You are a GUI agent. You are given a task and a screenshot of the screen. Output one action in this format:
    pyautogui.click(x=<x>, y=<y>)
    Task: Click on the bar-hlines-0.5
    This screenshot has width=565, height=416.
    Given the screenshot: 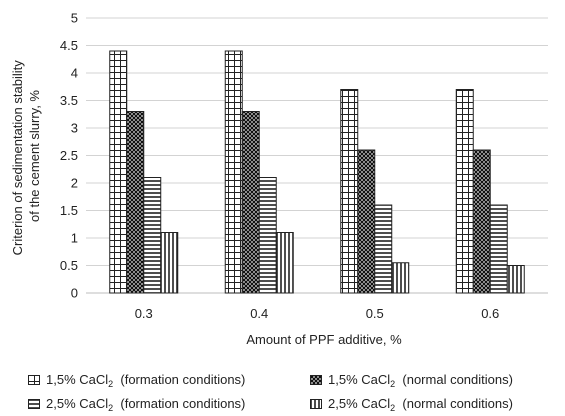 What is the action you would take?
    pyautogui.click(x=383, y=249)
    